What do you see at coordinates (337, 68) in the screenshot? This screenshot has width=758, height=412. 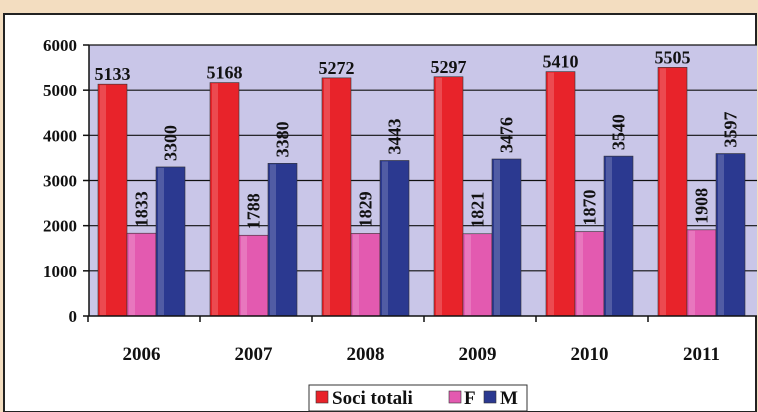 I see `data-label: 5272` at bounding box center [337, 68].